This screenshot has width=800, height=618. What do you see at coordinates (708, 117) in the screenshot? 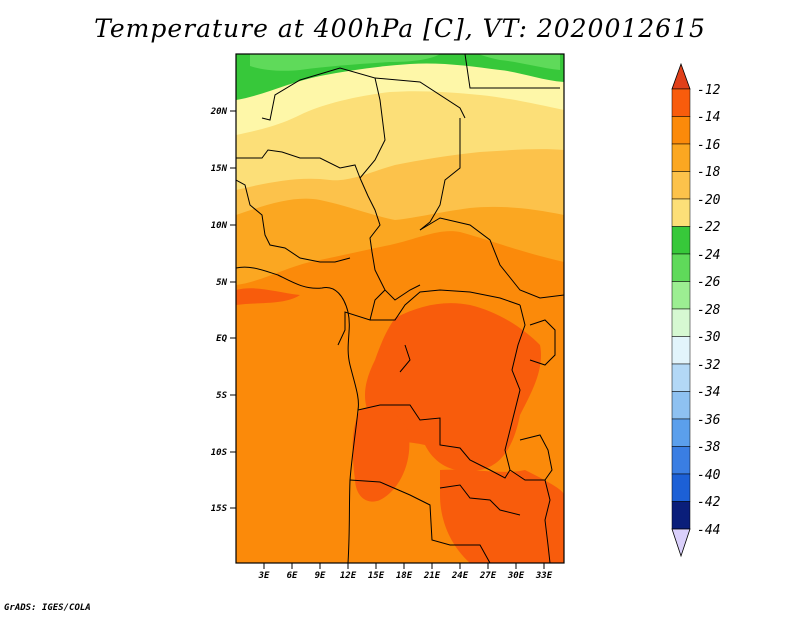
I see `colorbar-label-1: -14` at bounding box center [708, 117].